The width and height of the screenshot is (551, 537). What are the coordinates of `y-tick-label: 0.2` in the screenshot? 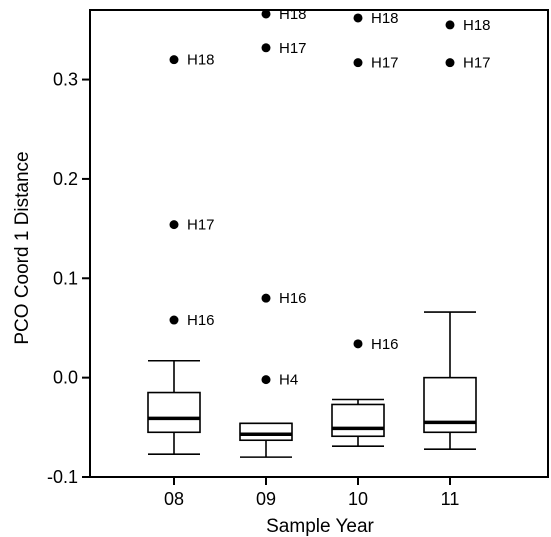 It's located at (65, 179).